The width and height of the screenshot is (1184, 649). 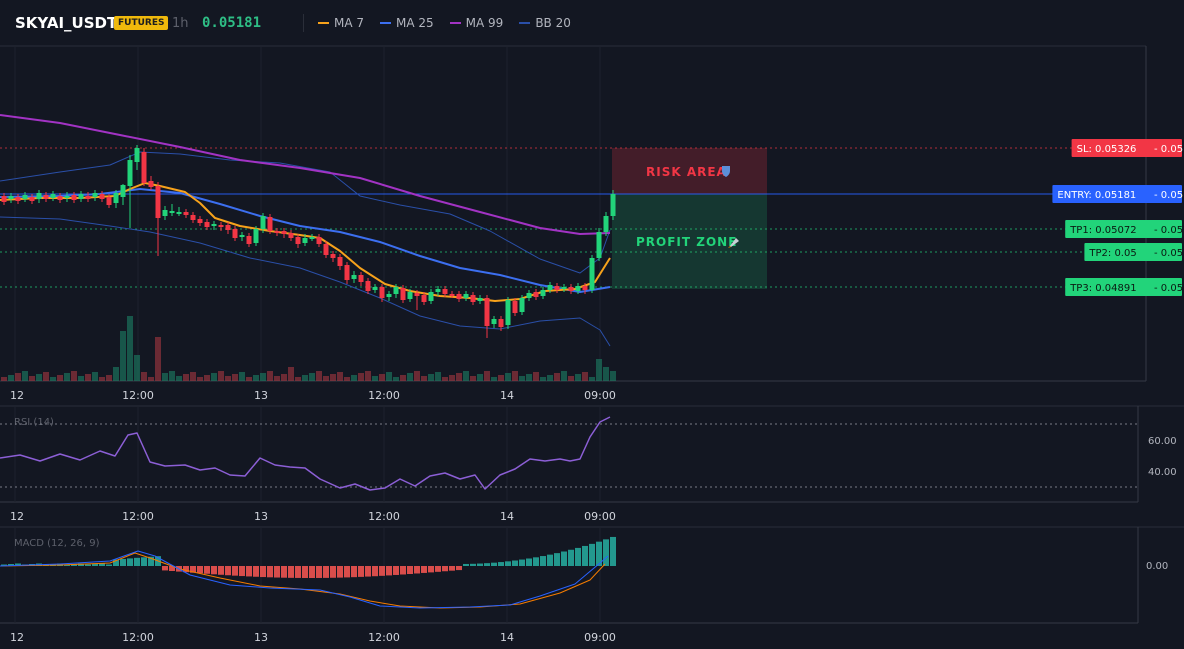 I want to click on legend-ma99: MA 99, so click(x=476, y=23).